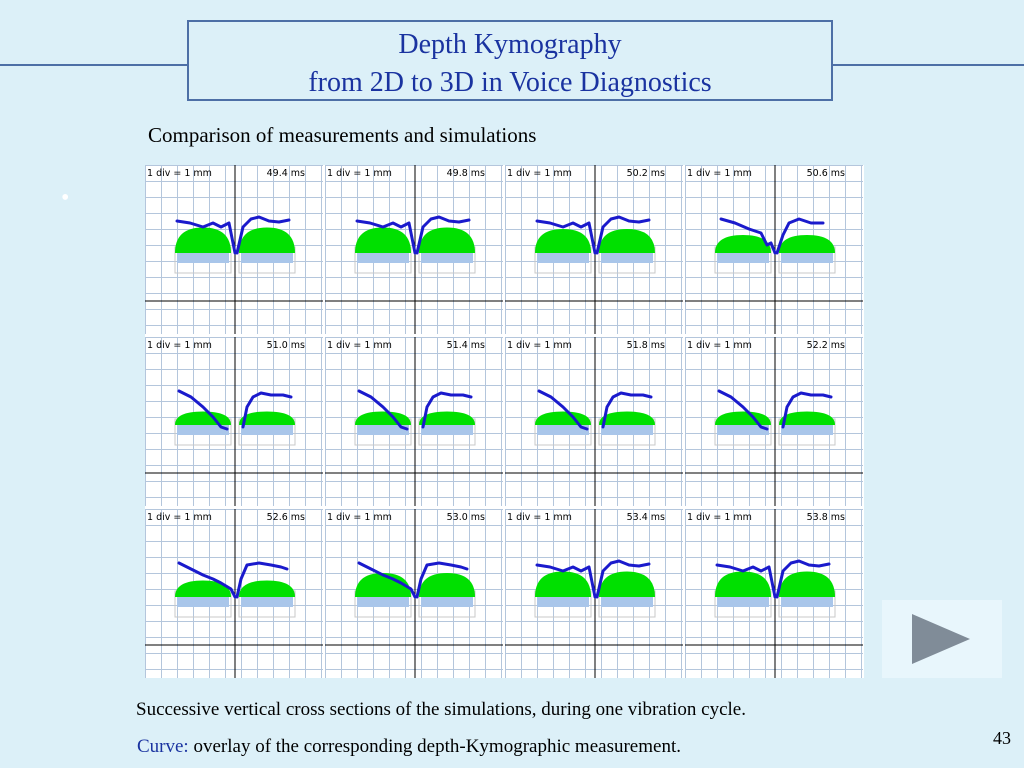  I want to click on title-rule-right, so click(928, 65).